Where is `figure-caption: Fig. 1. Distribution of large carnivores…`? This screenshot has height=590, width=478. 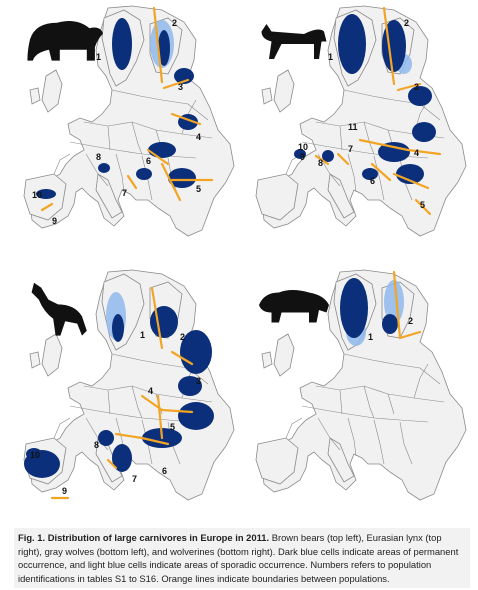 figure-caption: Fig. 1. Distribution of large carnivores… is located at coordinates (242, 558).